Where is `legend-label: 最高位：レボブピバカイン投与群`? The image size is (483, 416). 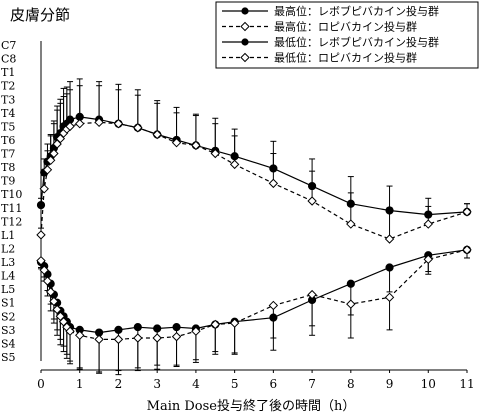 legend-label: 最高位：レボブピバカイン投与群 is located at coordinates (356, 11).